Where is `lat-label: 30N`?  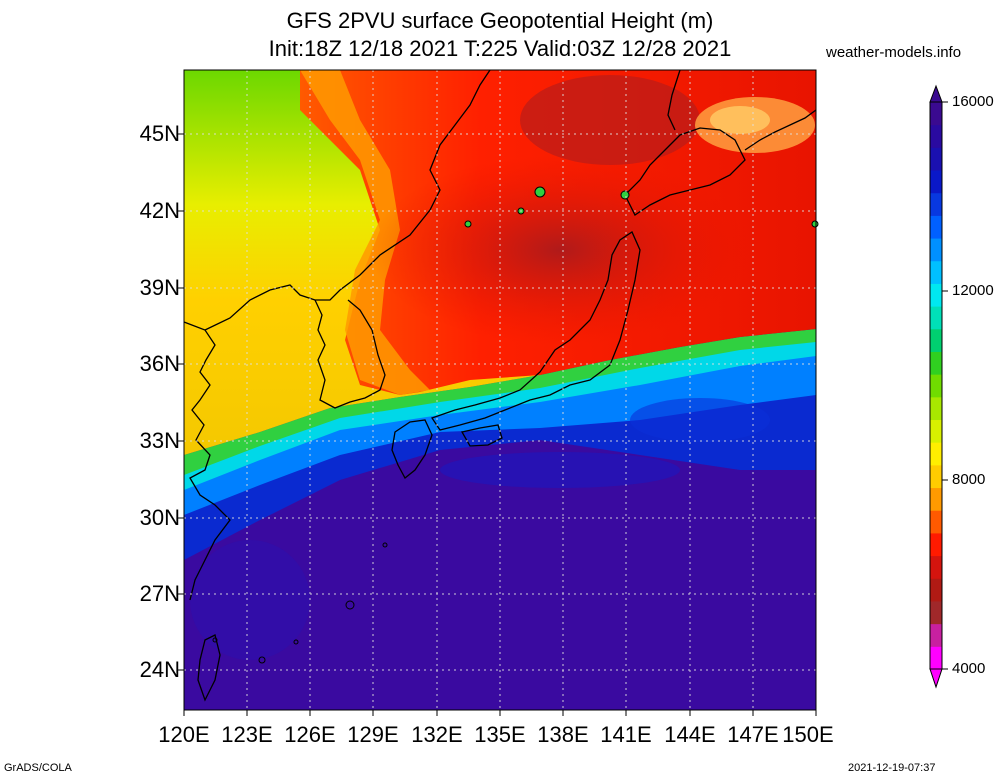
lat-label: 30N is located at coordinates (159, 517).